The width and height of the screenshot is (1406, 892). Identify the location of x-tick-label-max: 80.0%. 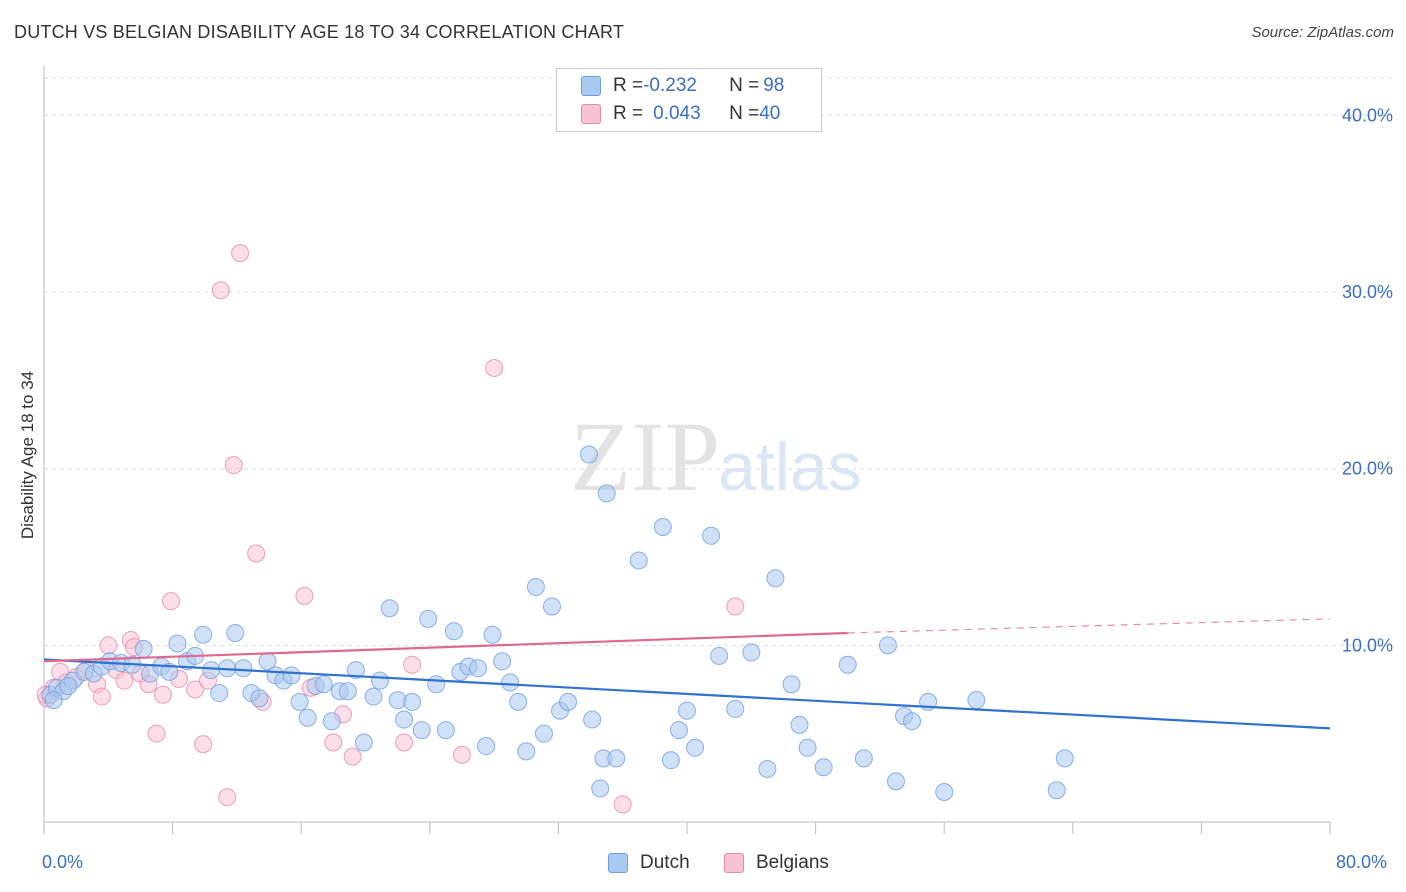
(1362, 862).